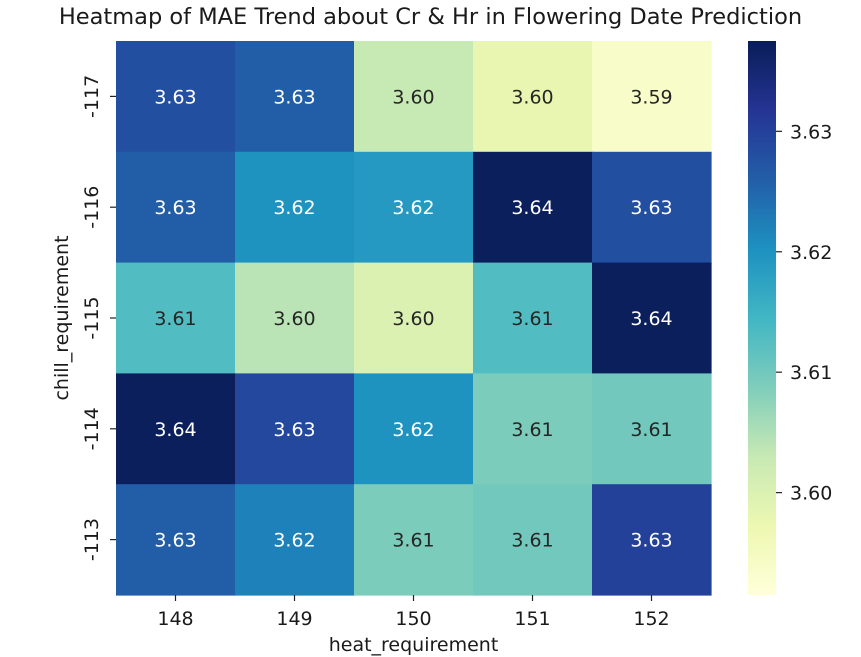  Describe the element at coordinates (811, 373) in the screenshot. I see `colorbar-tick-label: 3.61` at that location.